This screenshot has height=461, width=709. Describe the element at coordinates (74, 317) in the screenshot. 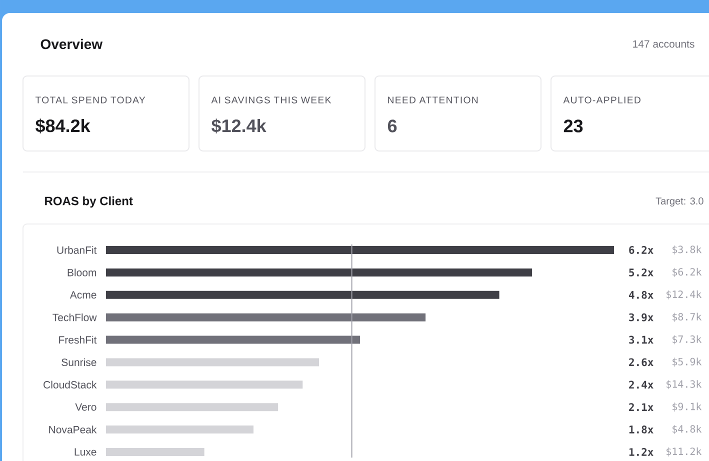

I see `y-tick-label: TechFlow` at that location.